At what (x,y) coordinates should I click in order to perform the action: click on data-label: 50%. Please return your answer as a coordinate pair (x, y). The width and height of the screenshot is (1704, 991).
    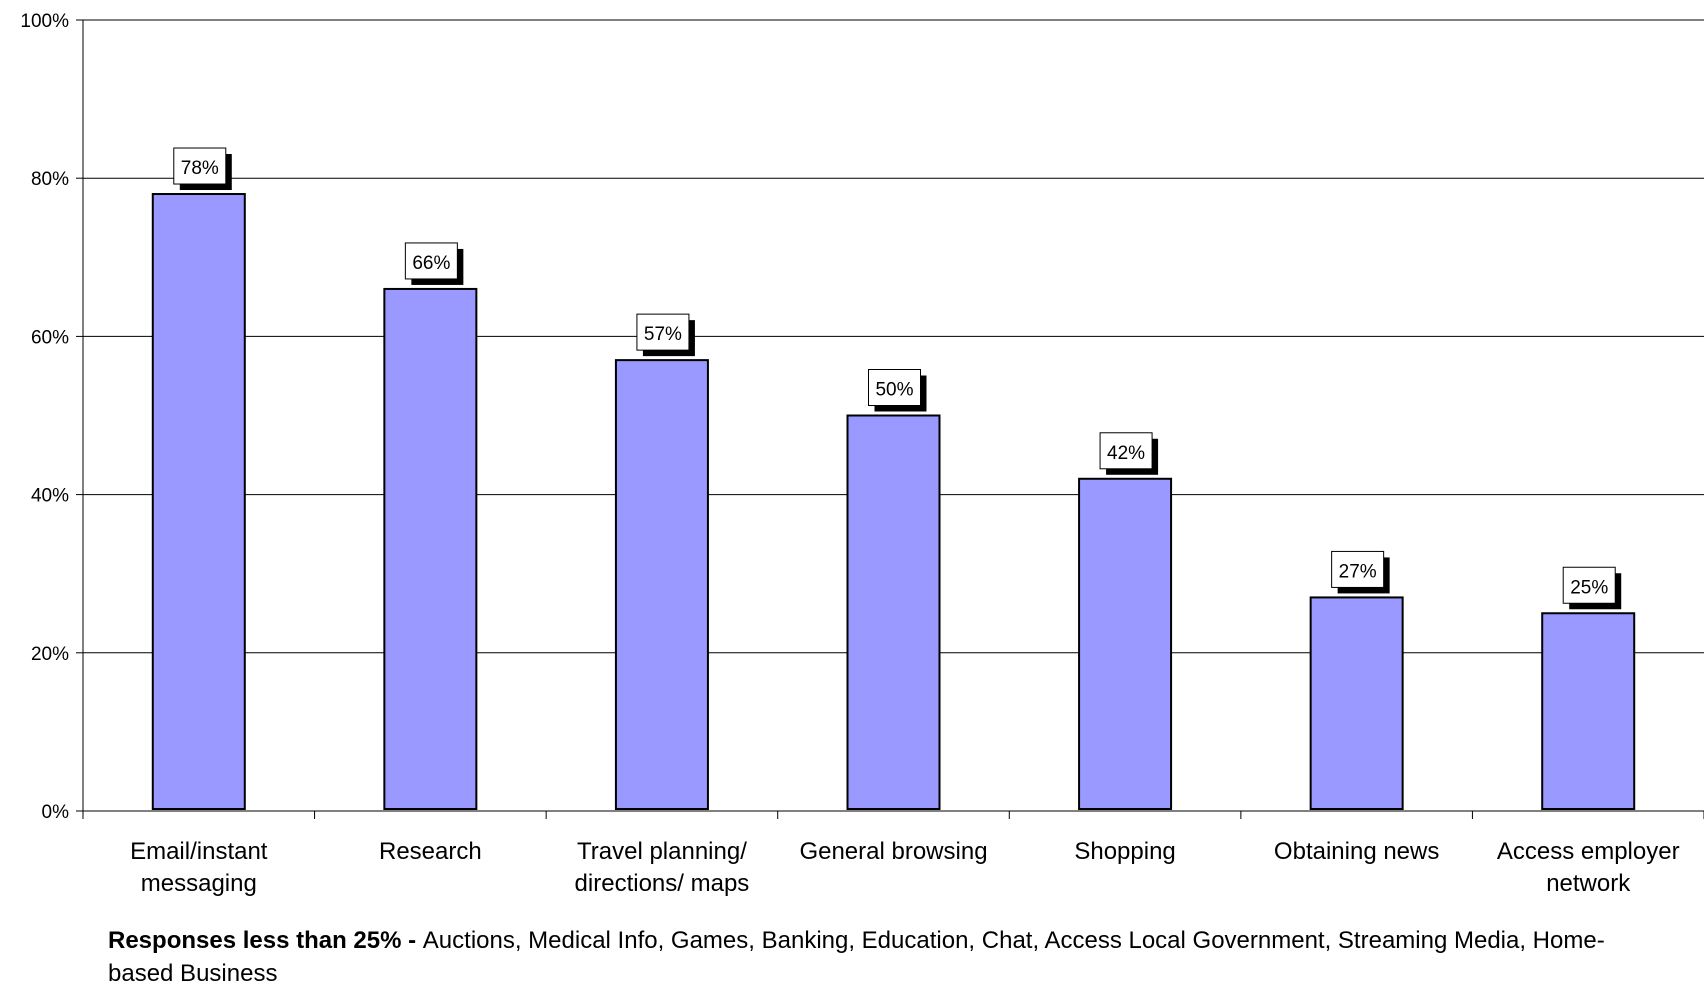
    Looking at the image, I should click on (894, 390).